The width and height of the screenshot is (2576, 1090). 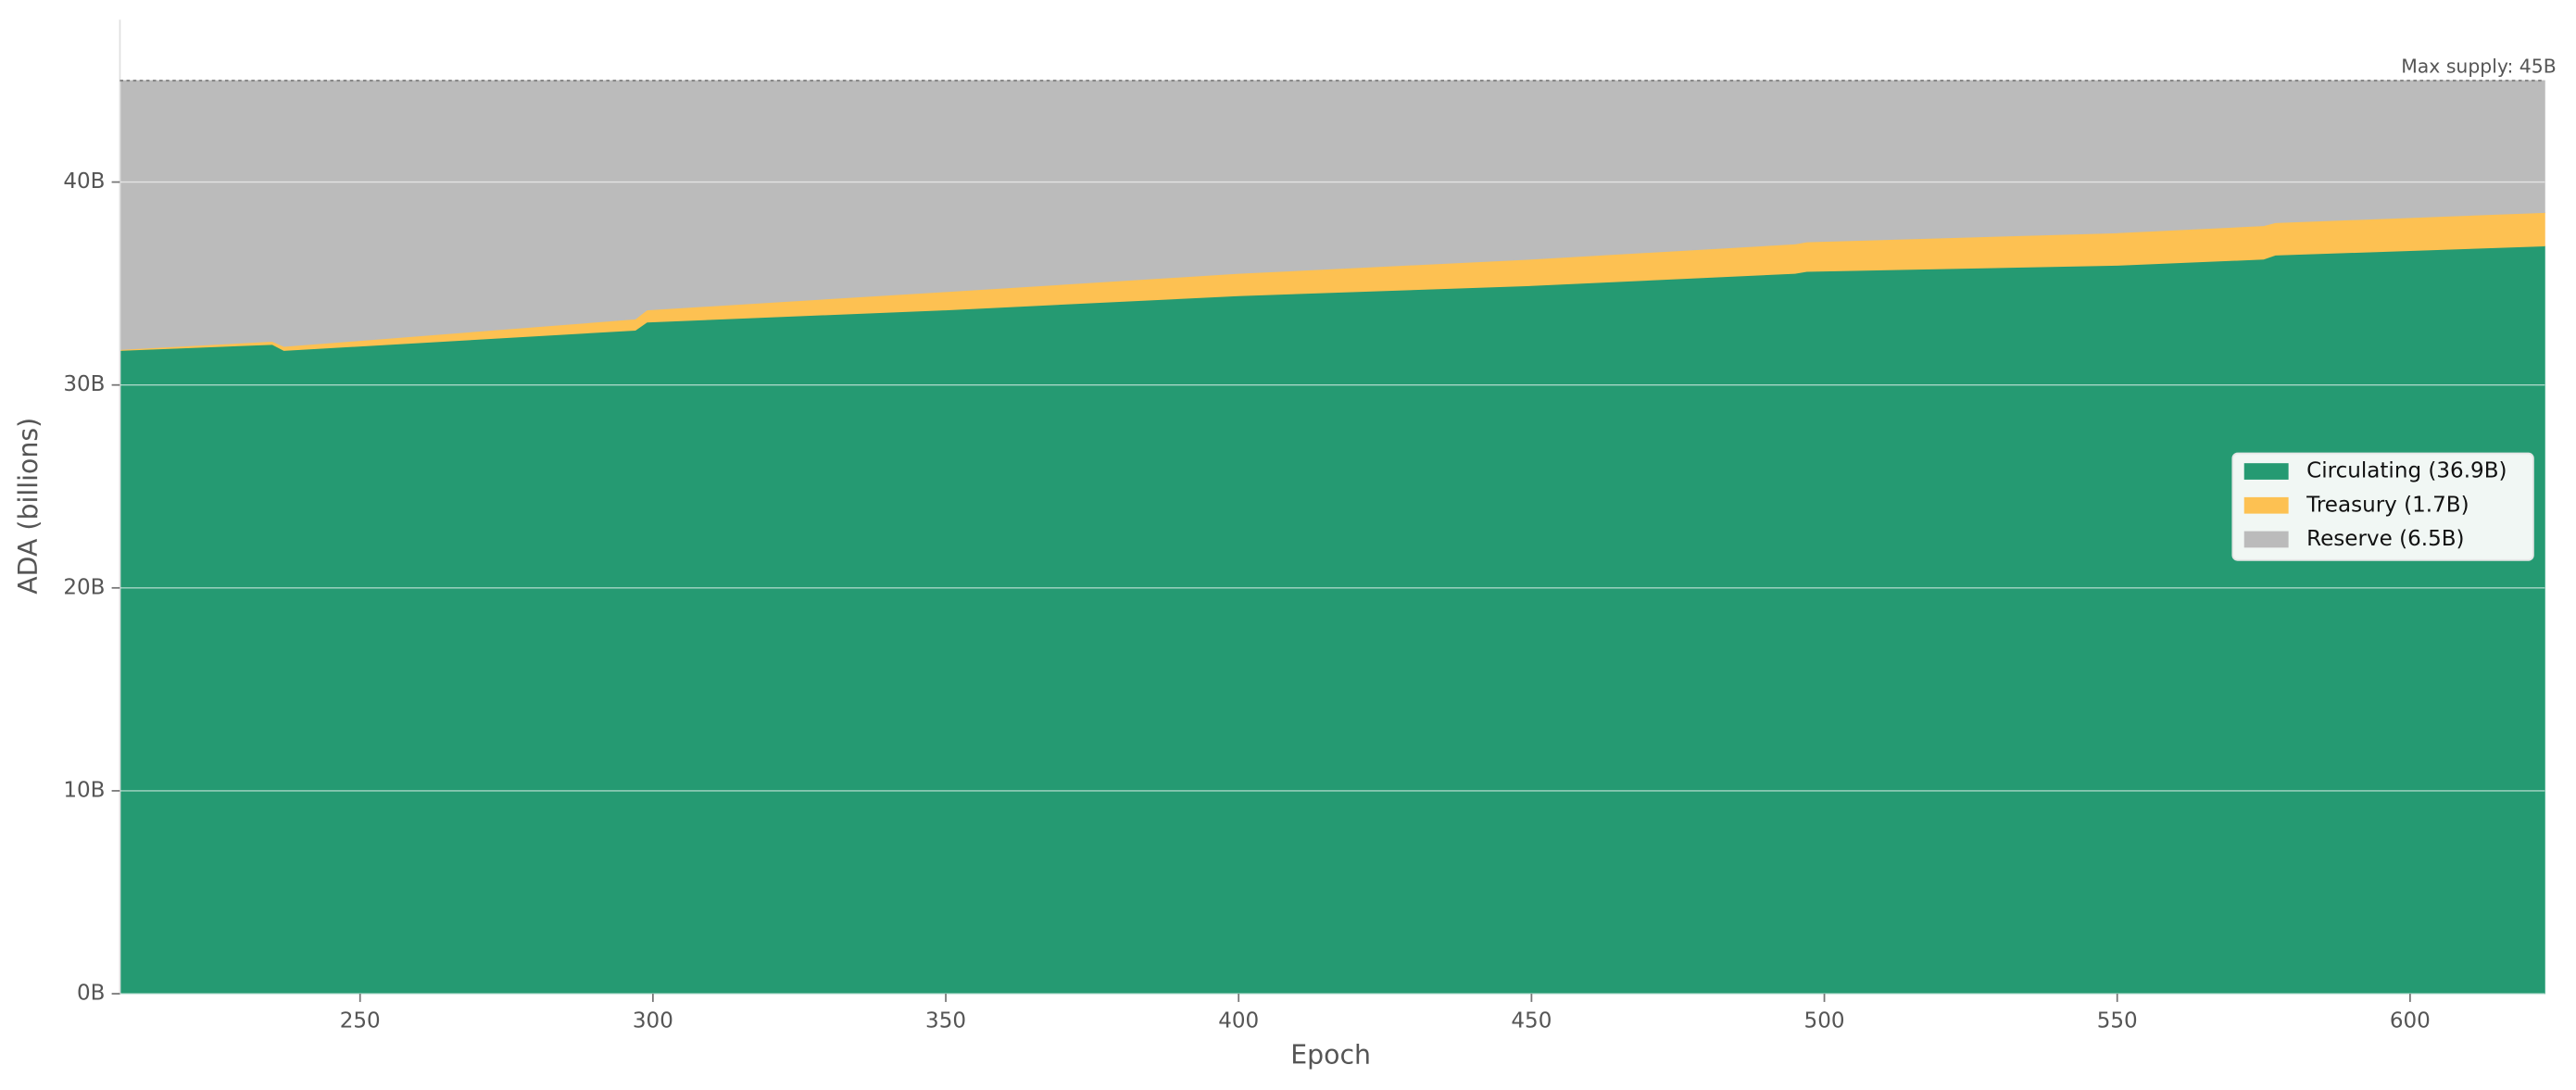 What do you see at coordinates (84, 181) in the screenshot?
I see `y-tick-label: 40B` at bounding box center [84, 181].